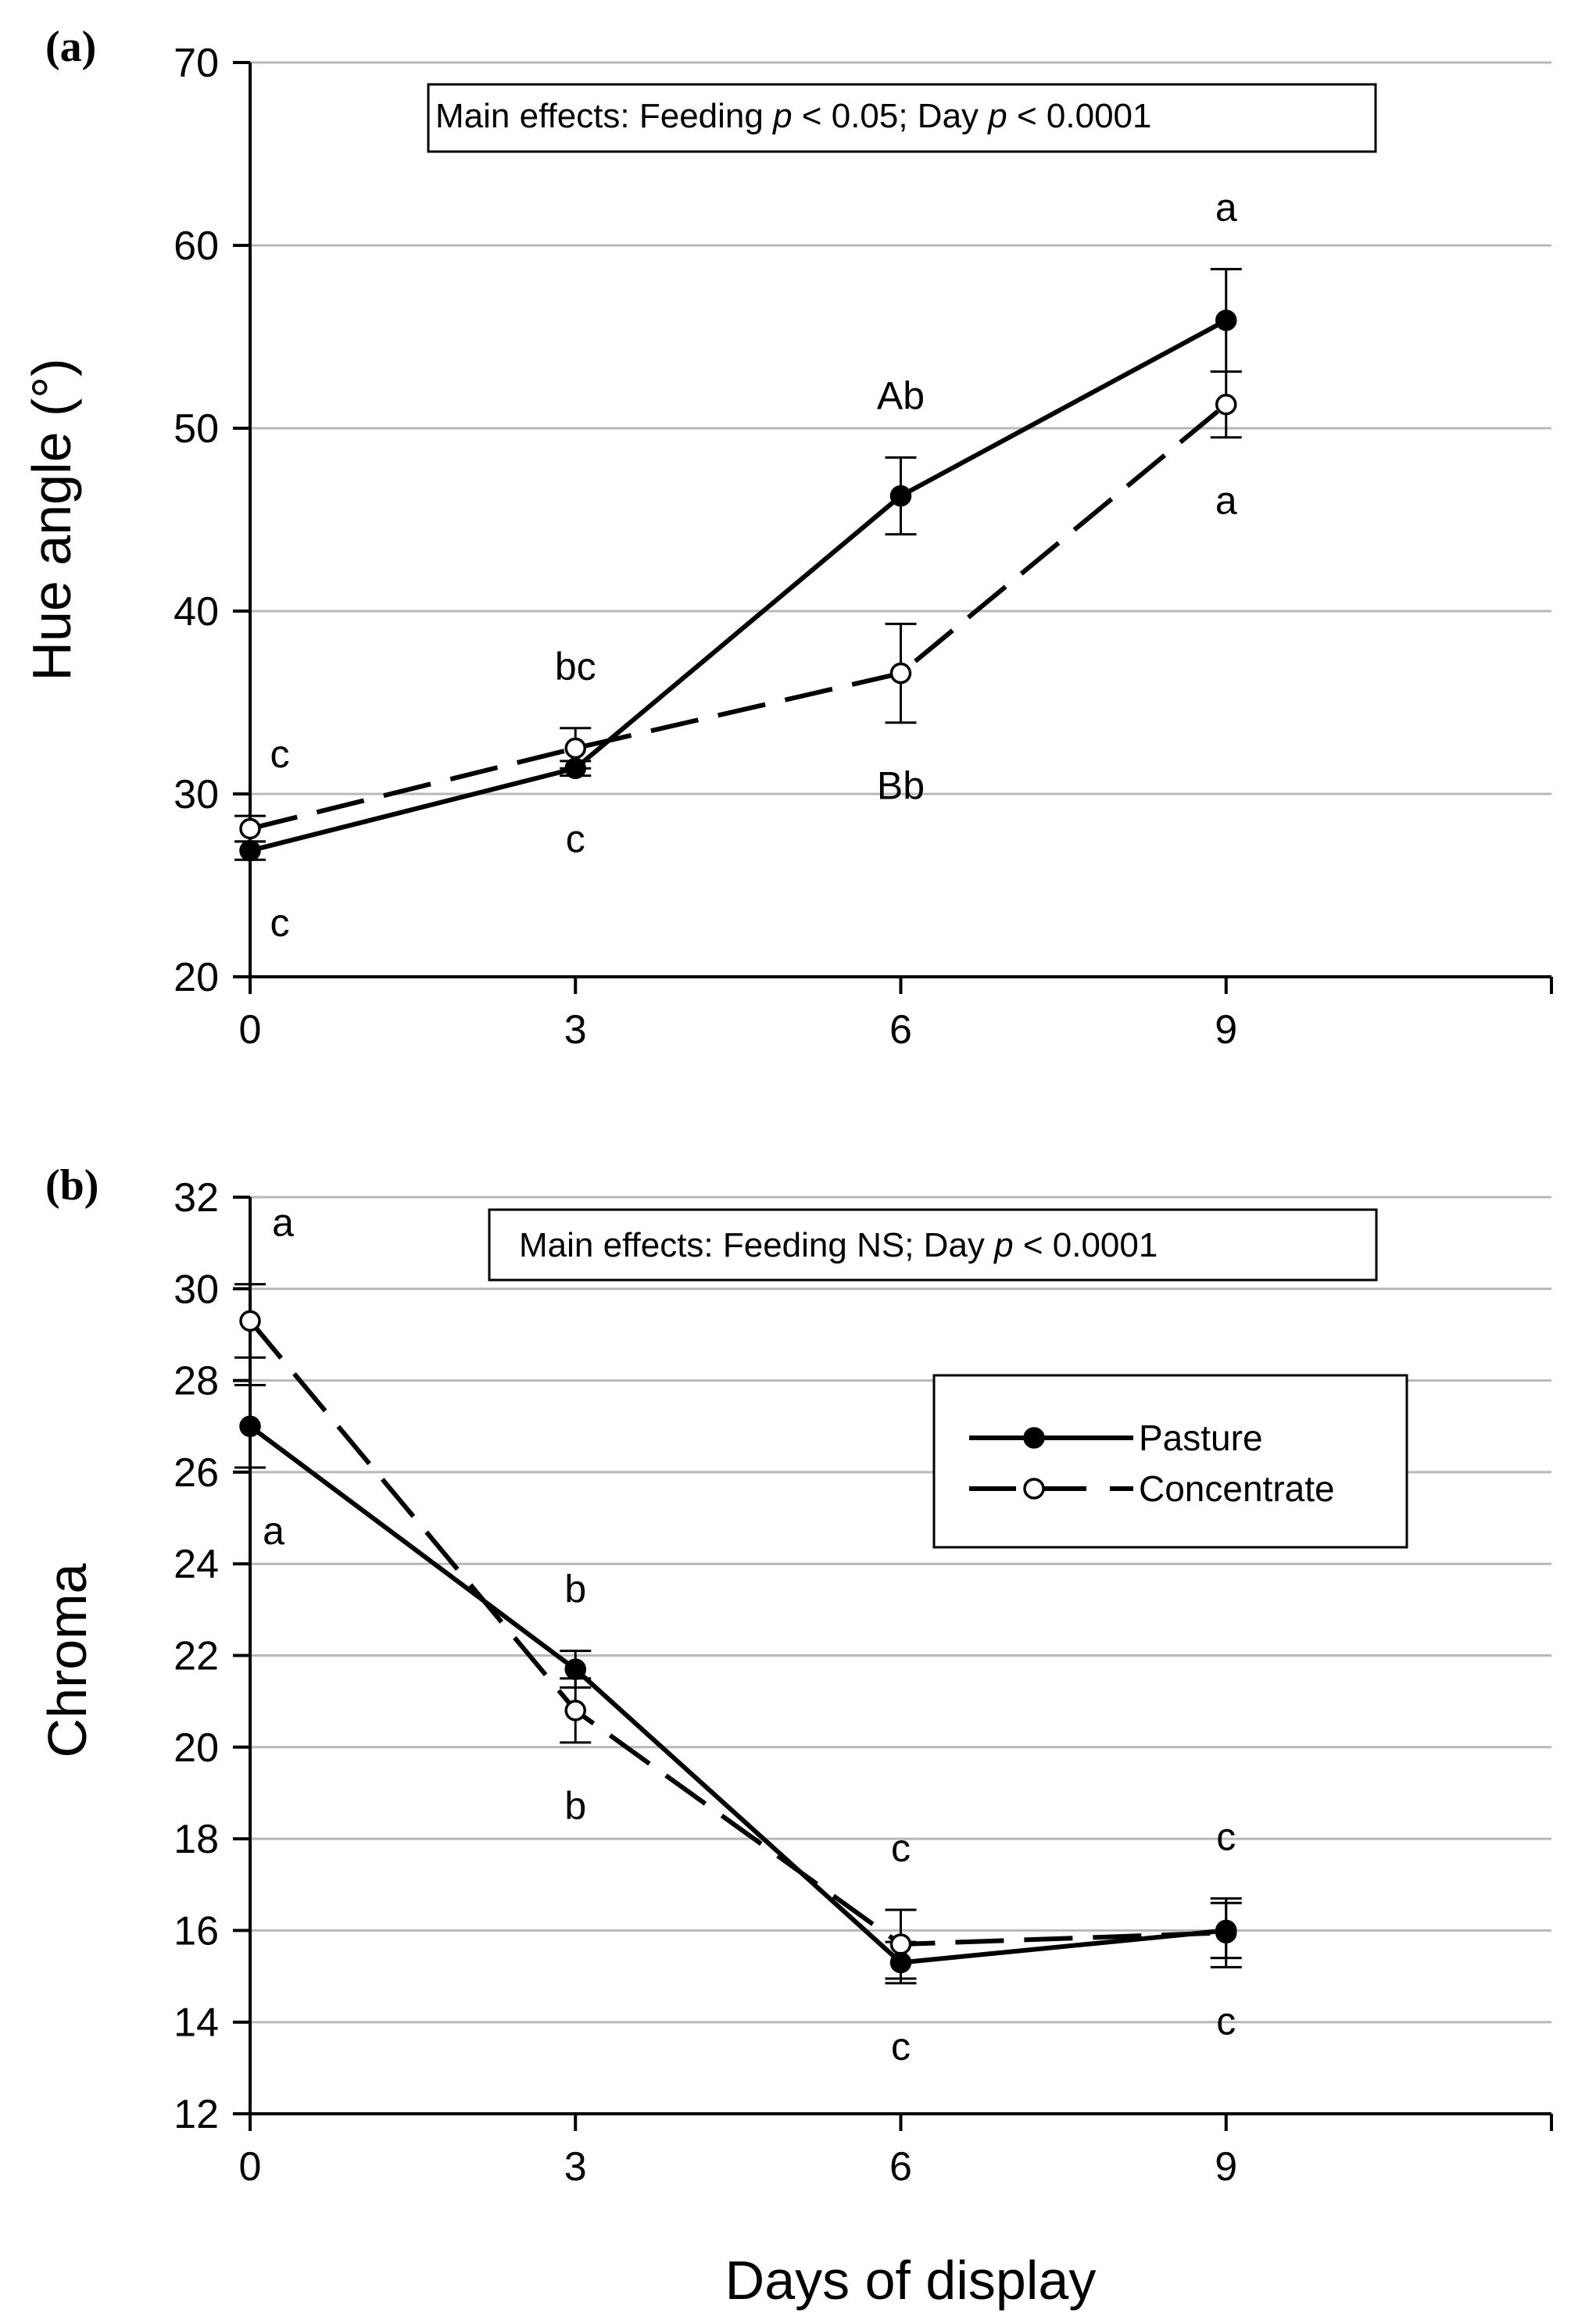 This screenshot has width=1578, height=2324. I want to click on y-tick-label: 26, so click(196, 1473).